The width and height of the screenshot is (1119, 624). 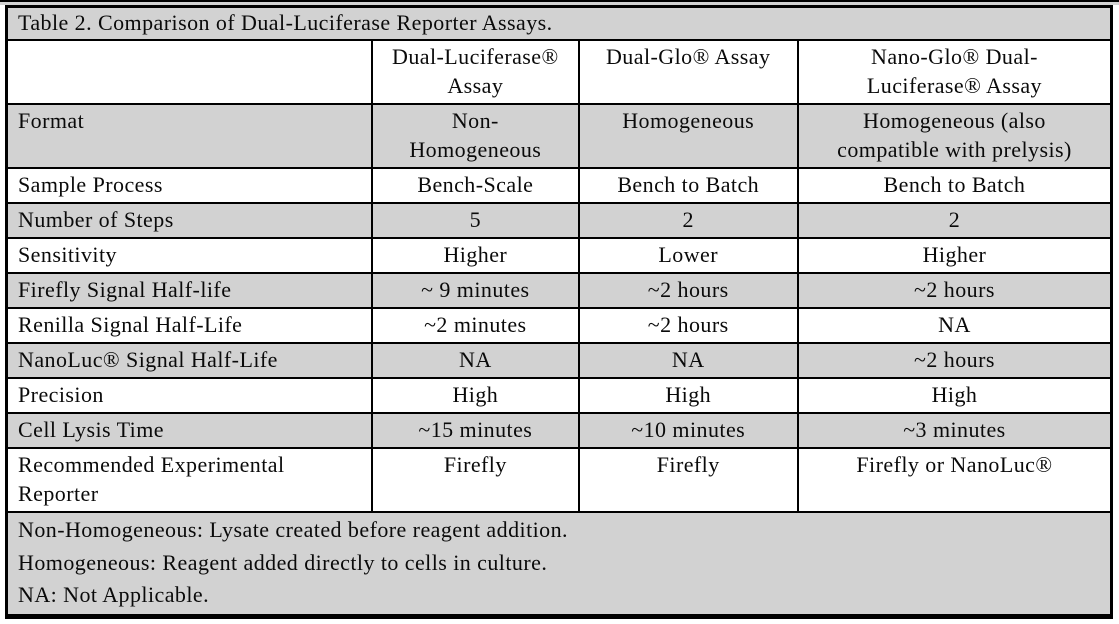 What do you see at coordinates (559, 3) in the screenshot?
I see `top-margin-gap` at bounding box center [559, 3].